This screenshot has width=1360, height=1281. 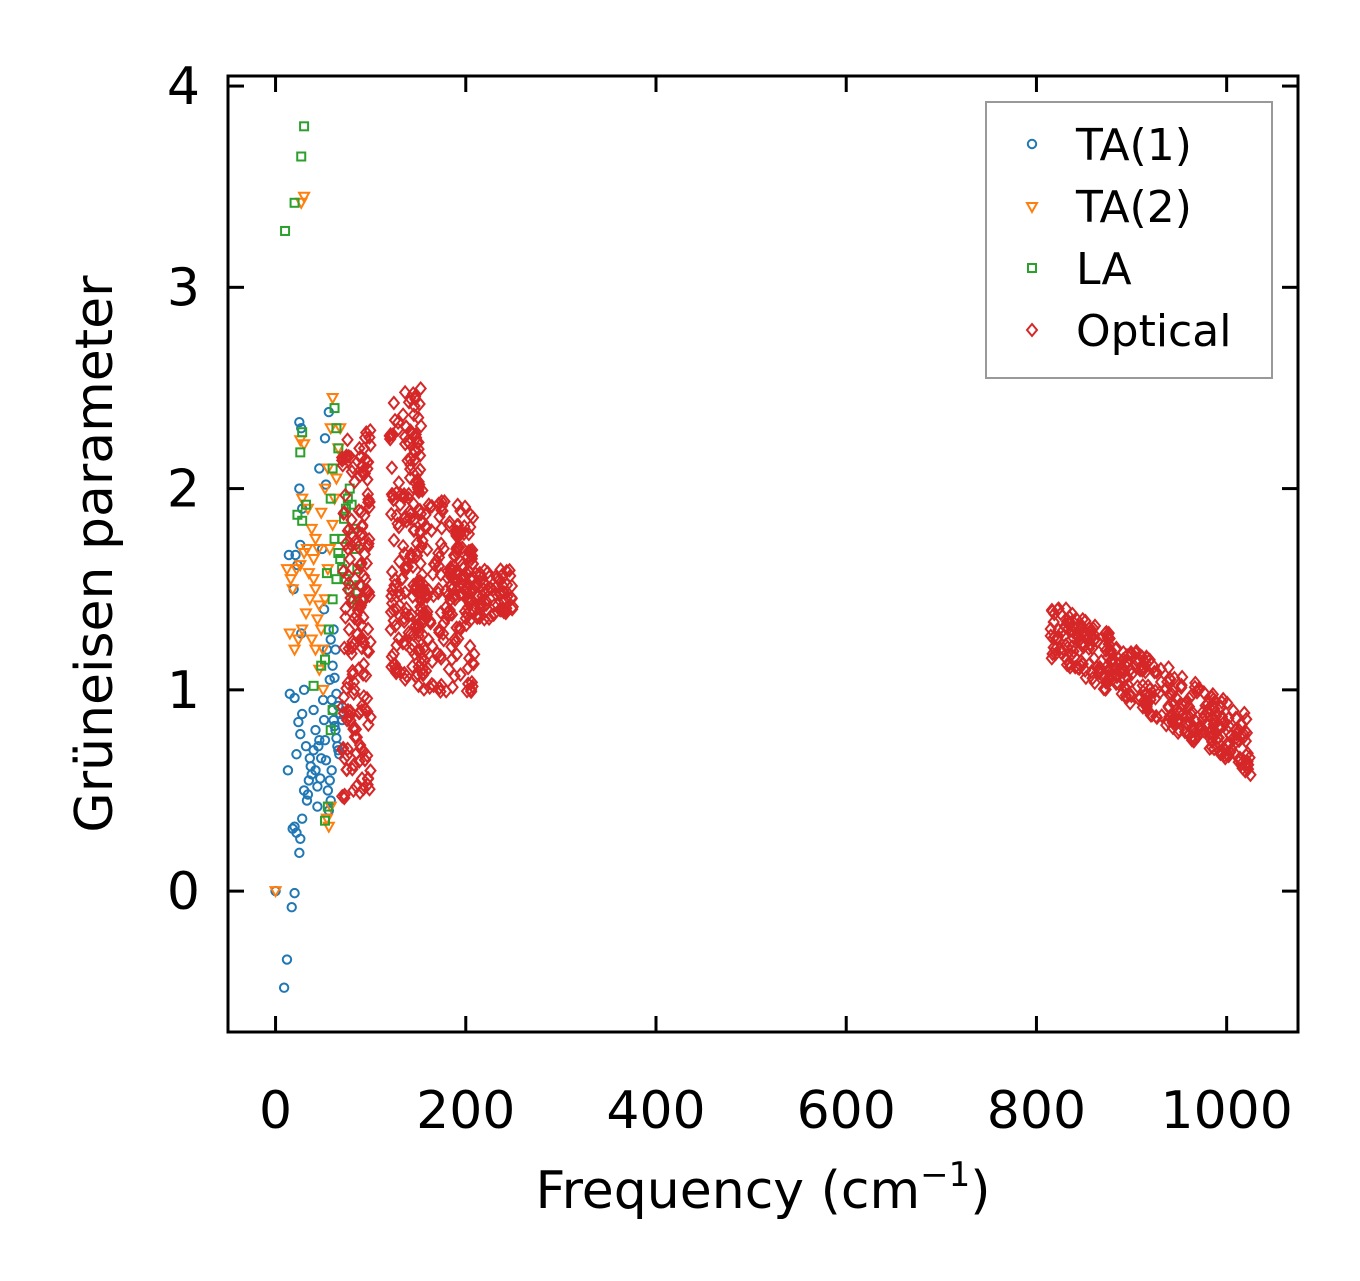 What do you see at coordinates (1153, 331) in the screenshot?
I see `legend-label-optical: Optical` at bounding box center [1153, 331].